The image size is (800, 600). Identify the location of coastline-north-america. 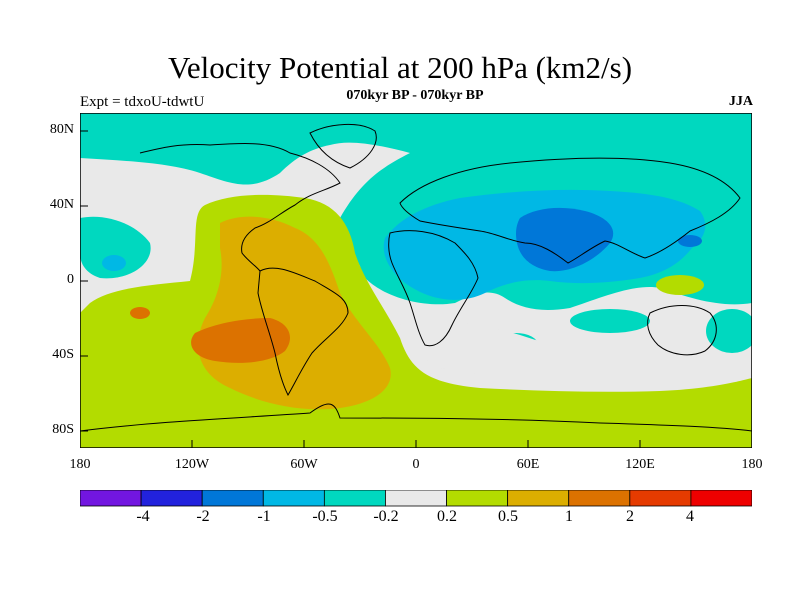
(240, 207).